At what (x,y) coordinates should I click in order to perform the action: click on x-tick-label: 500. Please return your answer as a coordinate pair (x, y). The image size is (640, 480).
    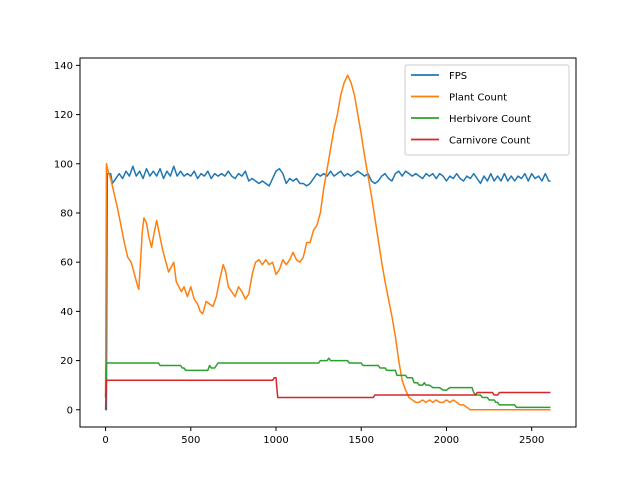
    Looking at the image, I should click on (190, 440).